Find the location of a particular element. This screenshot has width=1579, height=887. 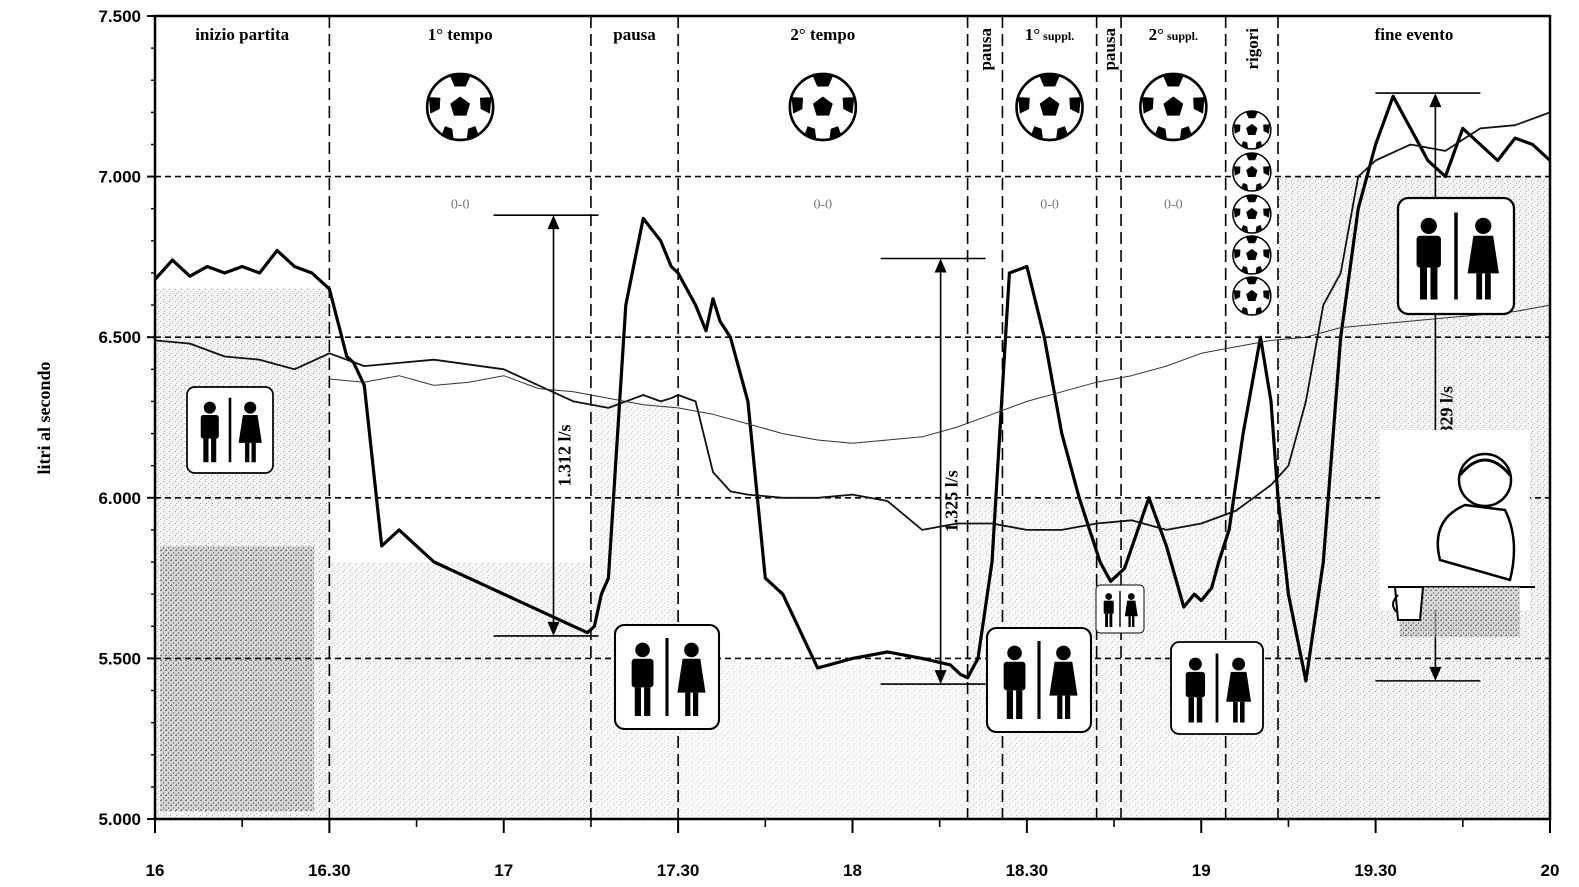

person-hair is located at coordinates (1485, 467).